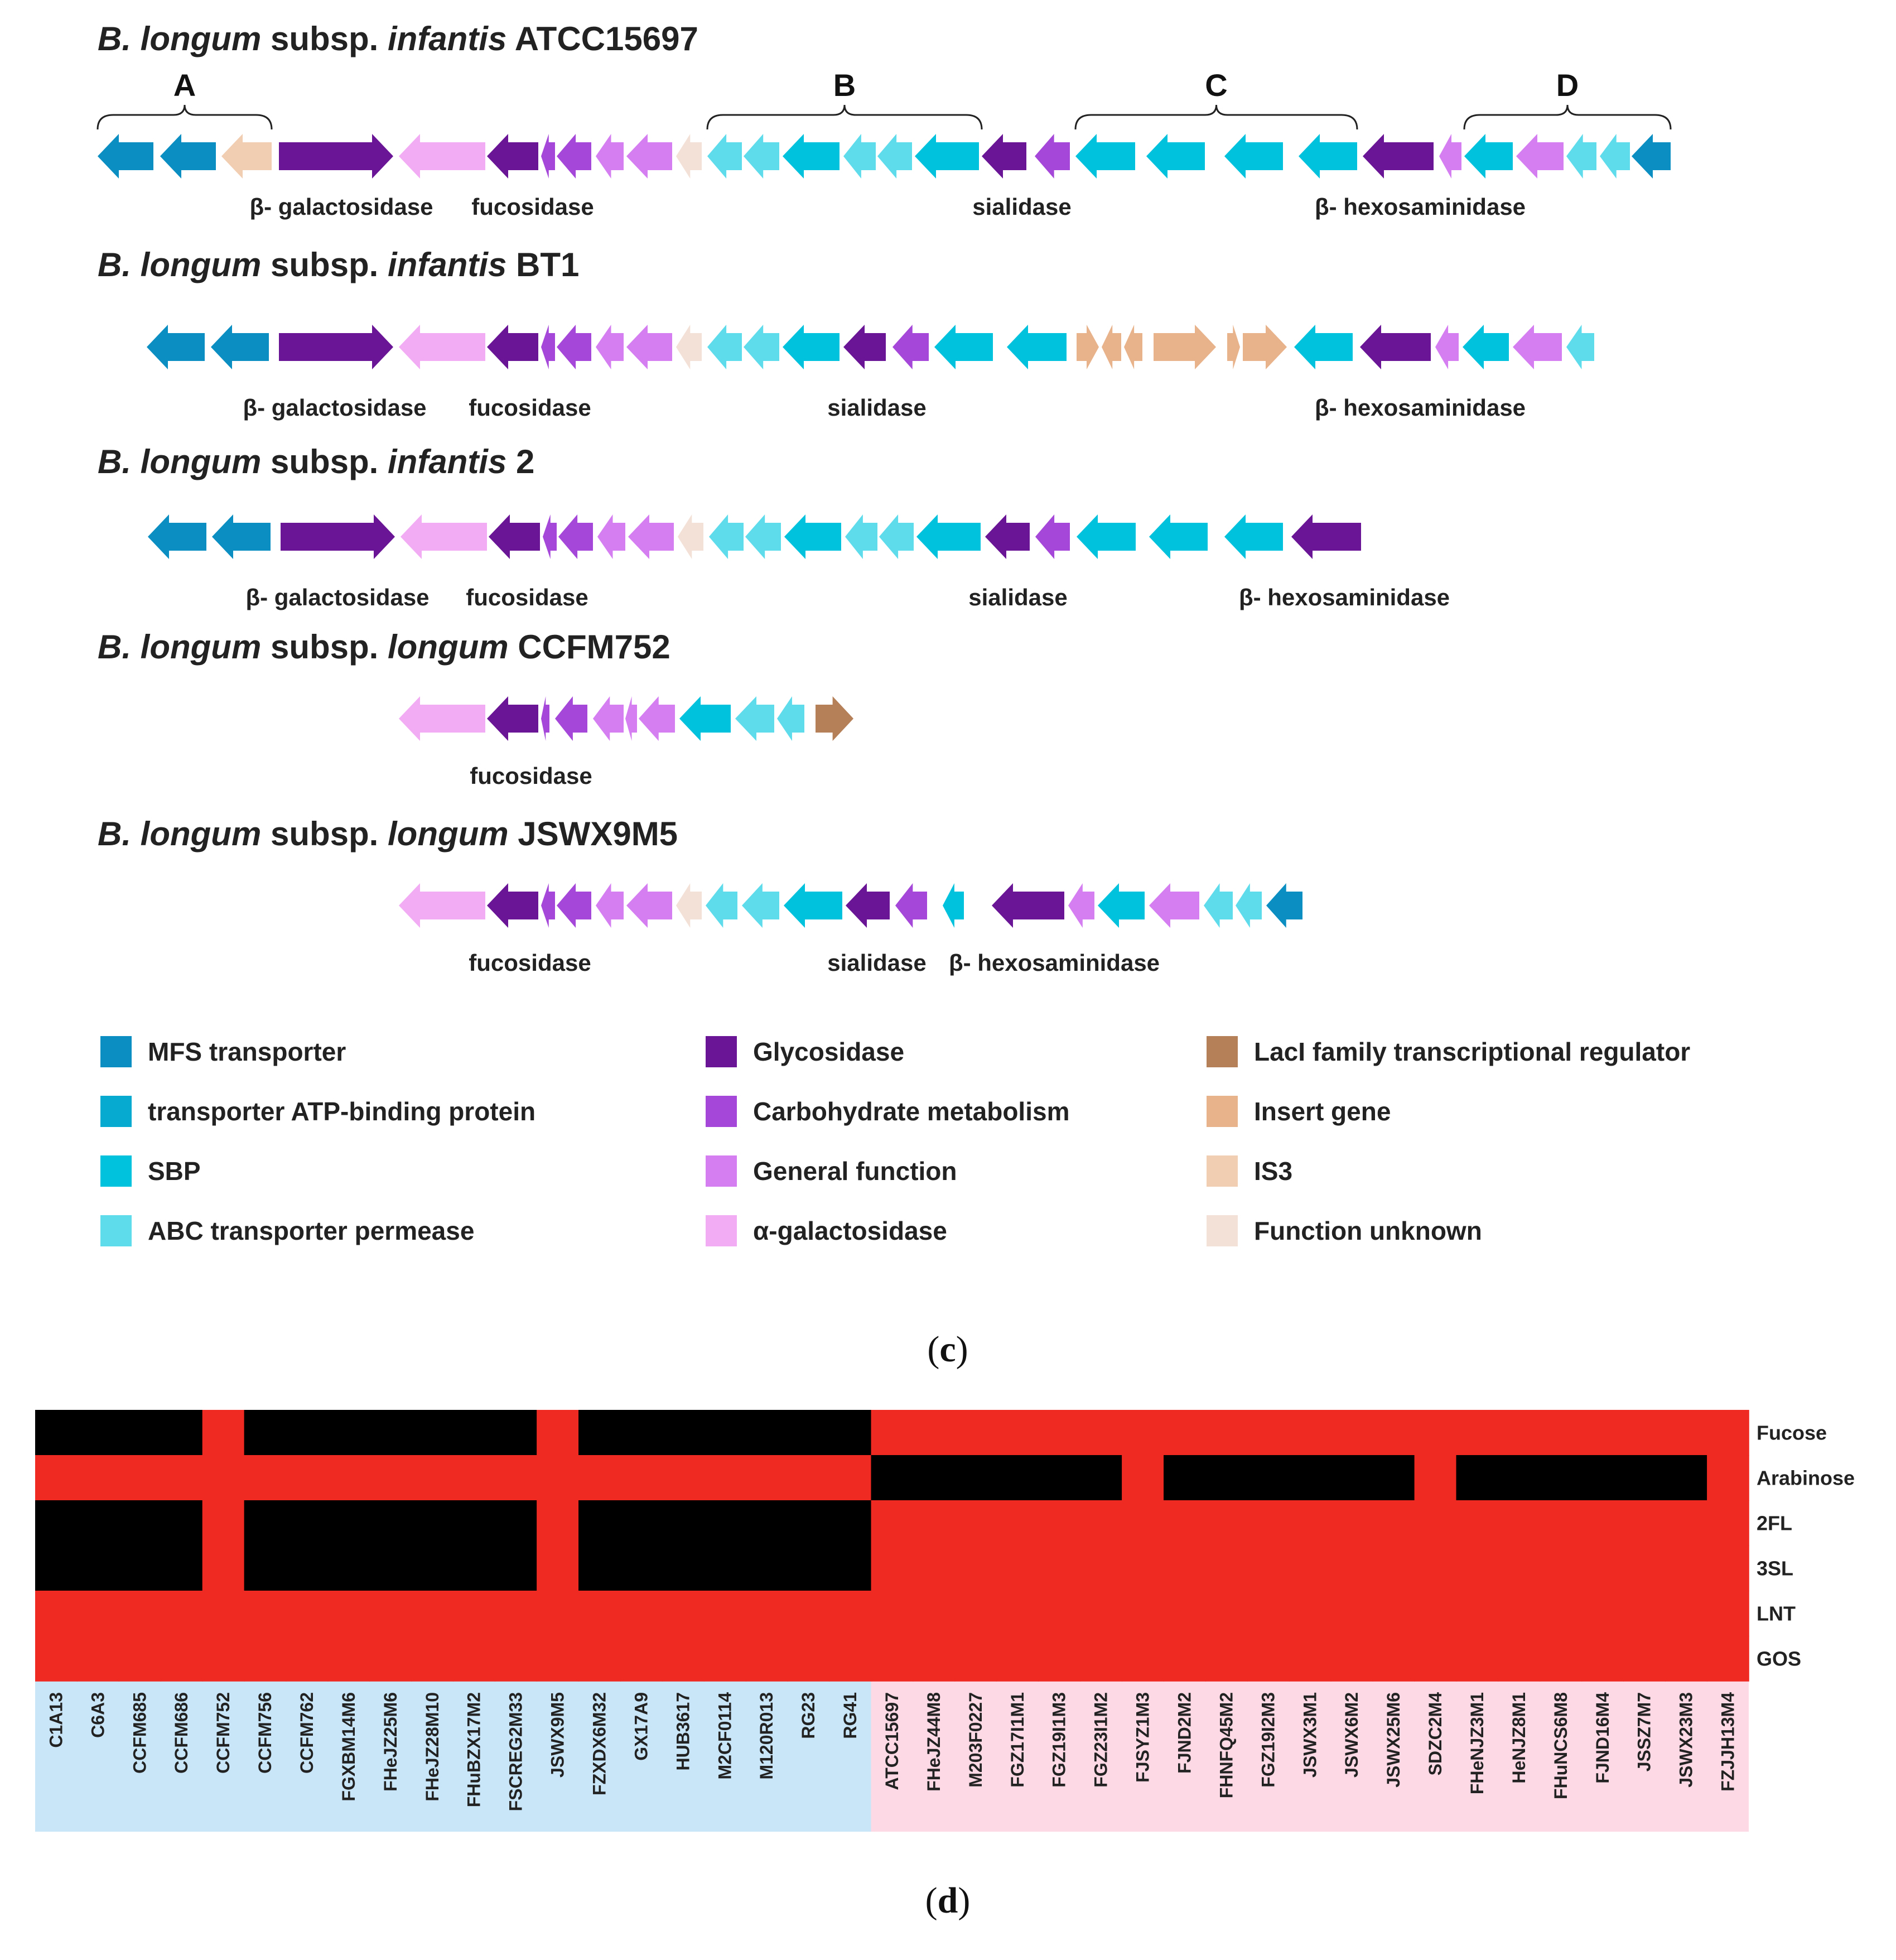  What do you see at coordinates (223, 1051) in the screenshot?
I see `legend-item: MFS transporter` at bounding box center [223, 1051].